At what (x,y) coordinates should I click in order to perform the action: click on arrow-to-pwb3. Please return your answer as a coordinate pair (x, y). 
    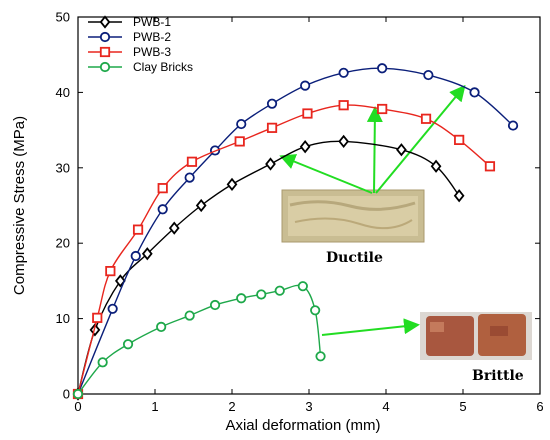
    Looking at the image, I should click on (374, 150).